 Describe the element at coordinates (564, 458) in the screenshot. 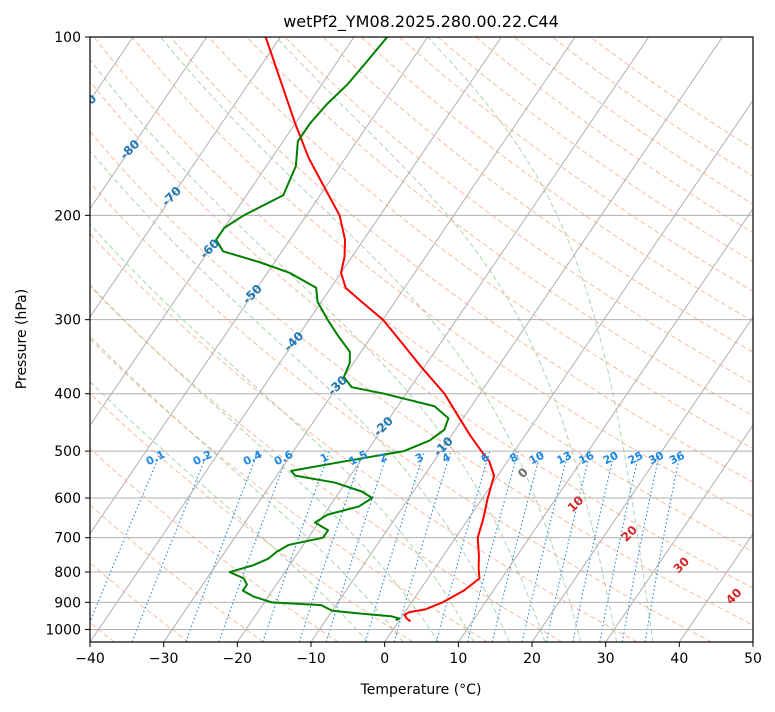

I see `mixing-ratio-label: 13` at that location.